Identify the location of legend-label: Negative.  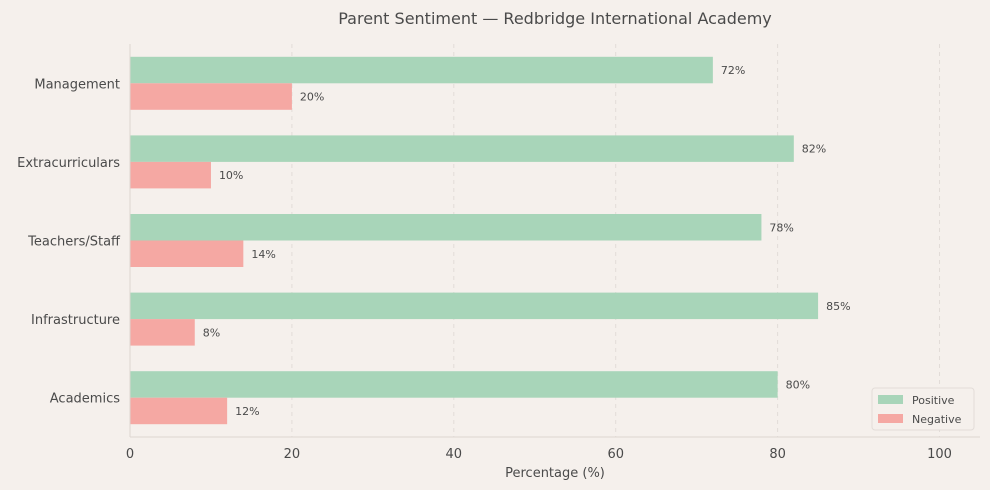
(937, 419).